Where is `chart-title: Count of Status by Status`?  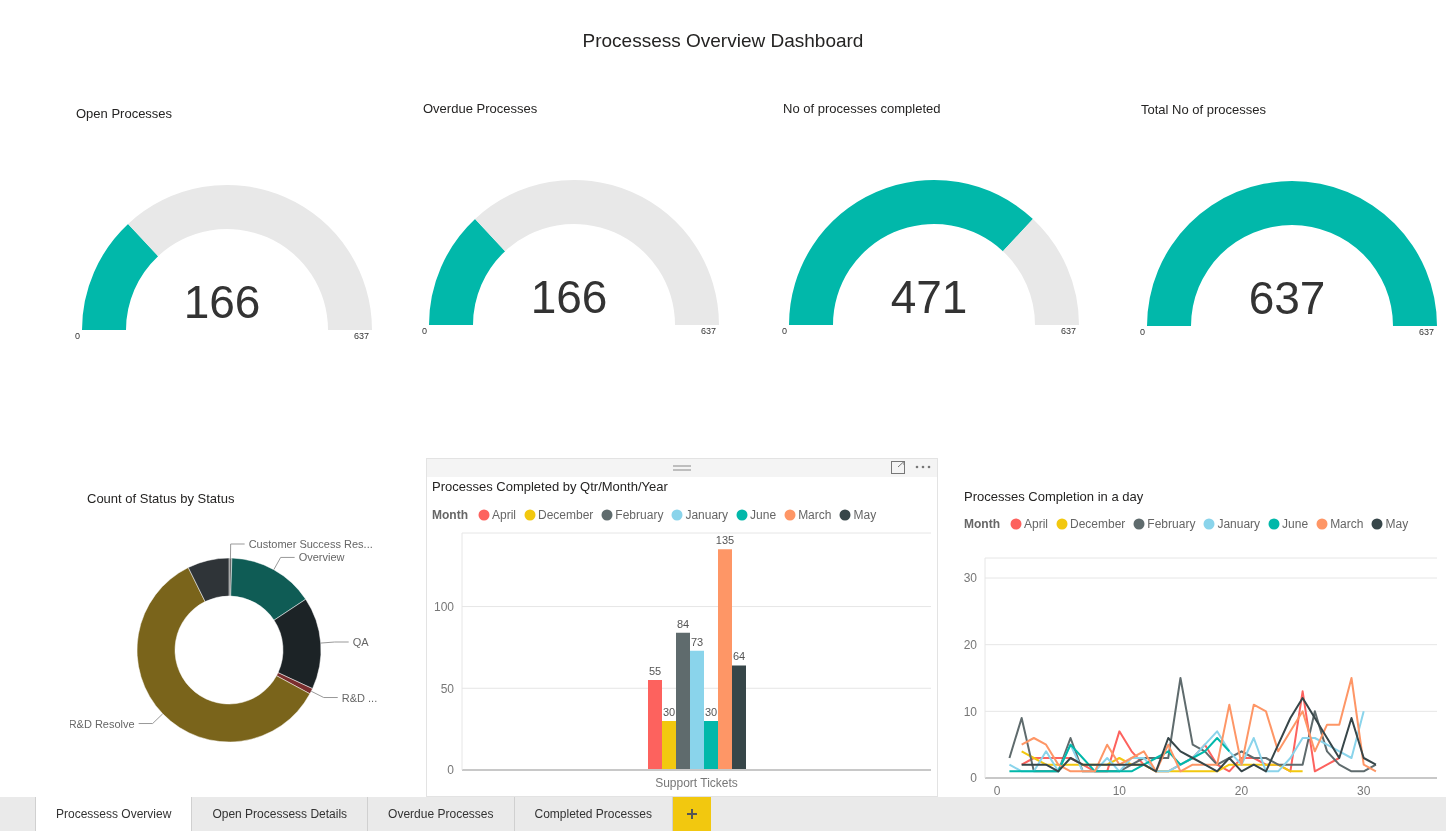
chart-title: Count of Status by Status is located at coordinates (161, 499).